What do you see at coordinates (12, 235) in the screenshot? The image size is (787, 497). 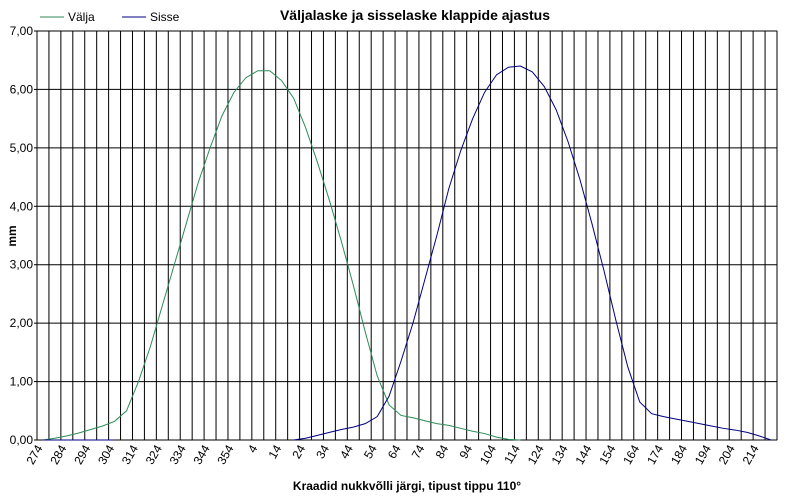 I see `y-axis-label: mm` at bounding box center [12, 235].